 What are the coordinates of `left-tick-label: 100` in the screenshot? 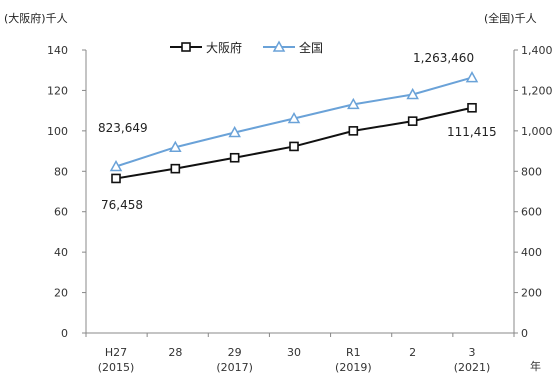 It's located at (57, 131).